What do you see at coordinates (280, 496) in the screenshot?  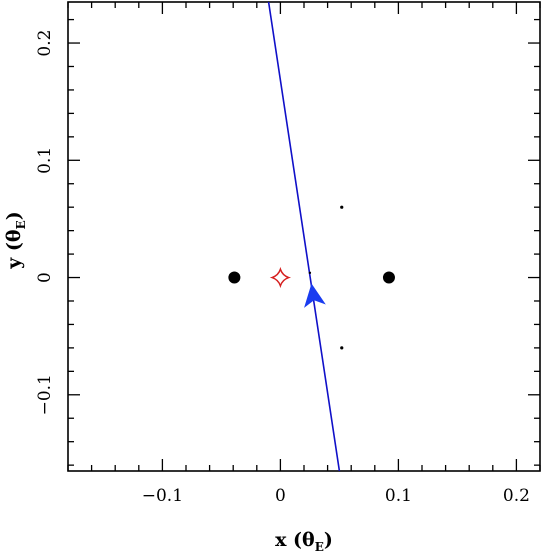 I see `x-tick-label: 0` at bounding box center [280, 496].